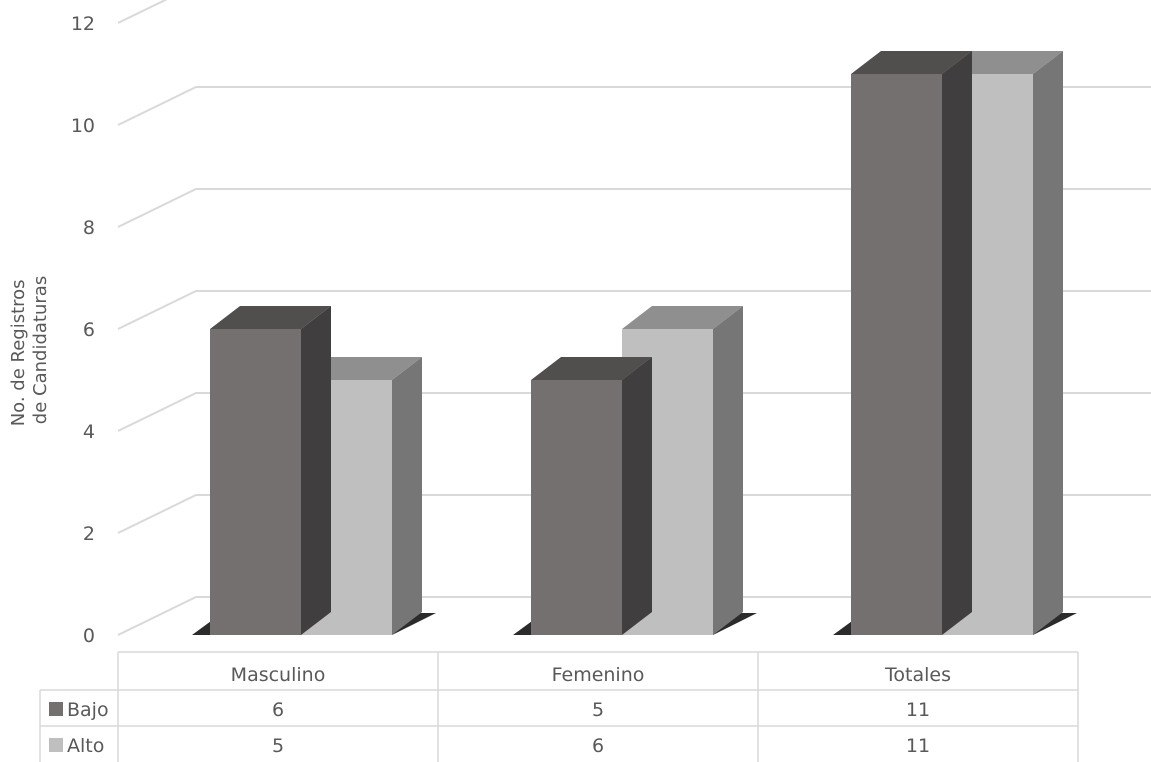 This screenshot has height=762, width=1151. Describe the element at coordinates (83, 24) in the screenshot. I see `y-tick-label-12: 12` at that location.